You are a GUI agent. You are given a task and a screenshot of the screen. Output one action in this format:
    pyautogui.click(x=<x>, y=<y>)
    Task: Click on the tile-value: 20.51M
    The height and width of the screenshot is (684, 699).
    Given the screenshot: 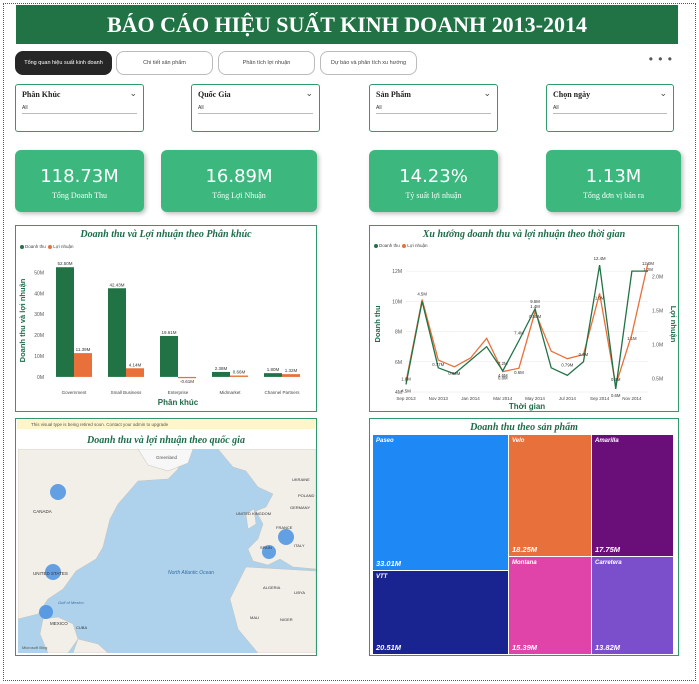 What is the action you would take?
    pyautogui.click(x=389, y=647)
    